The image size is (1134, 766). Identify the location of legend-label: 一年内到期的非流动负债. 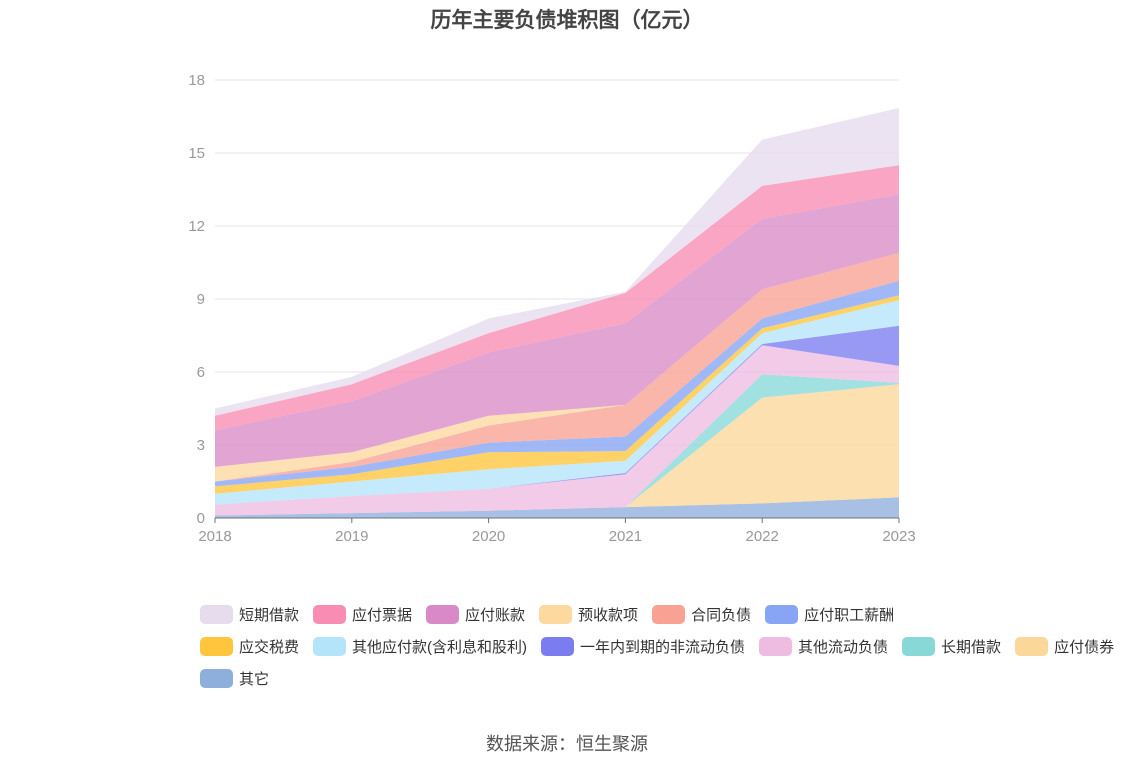
(663, 647).